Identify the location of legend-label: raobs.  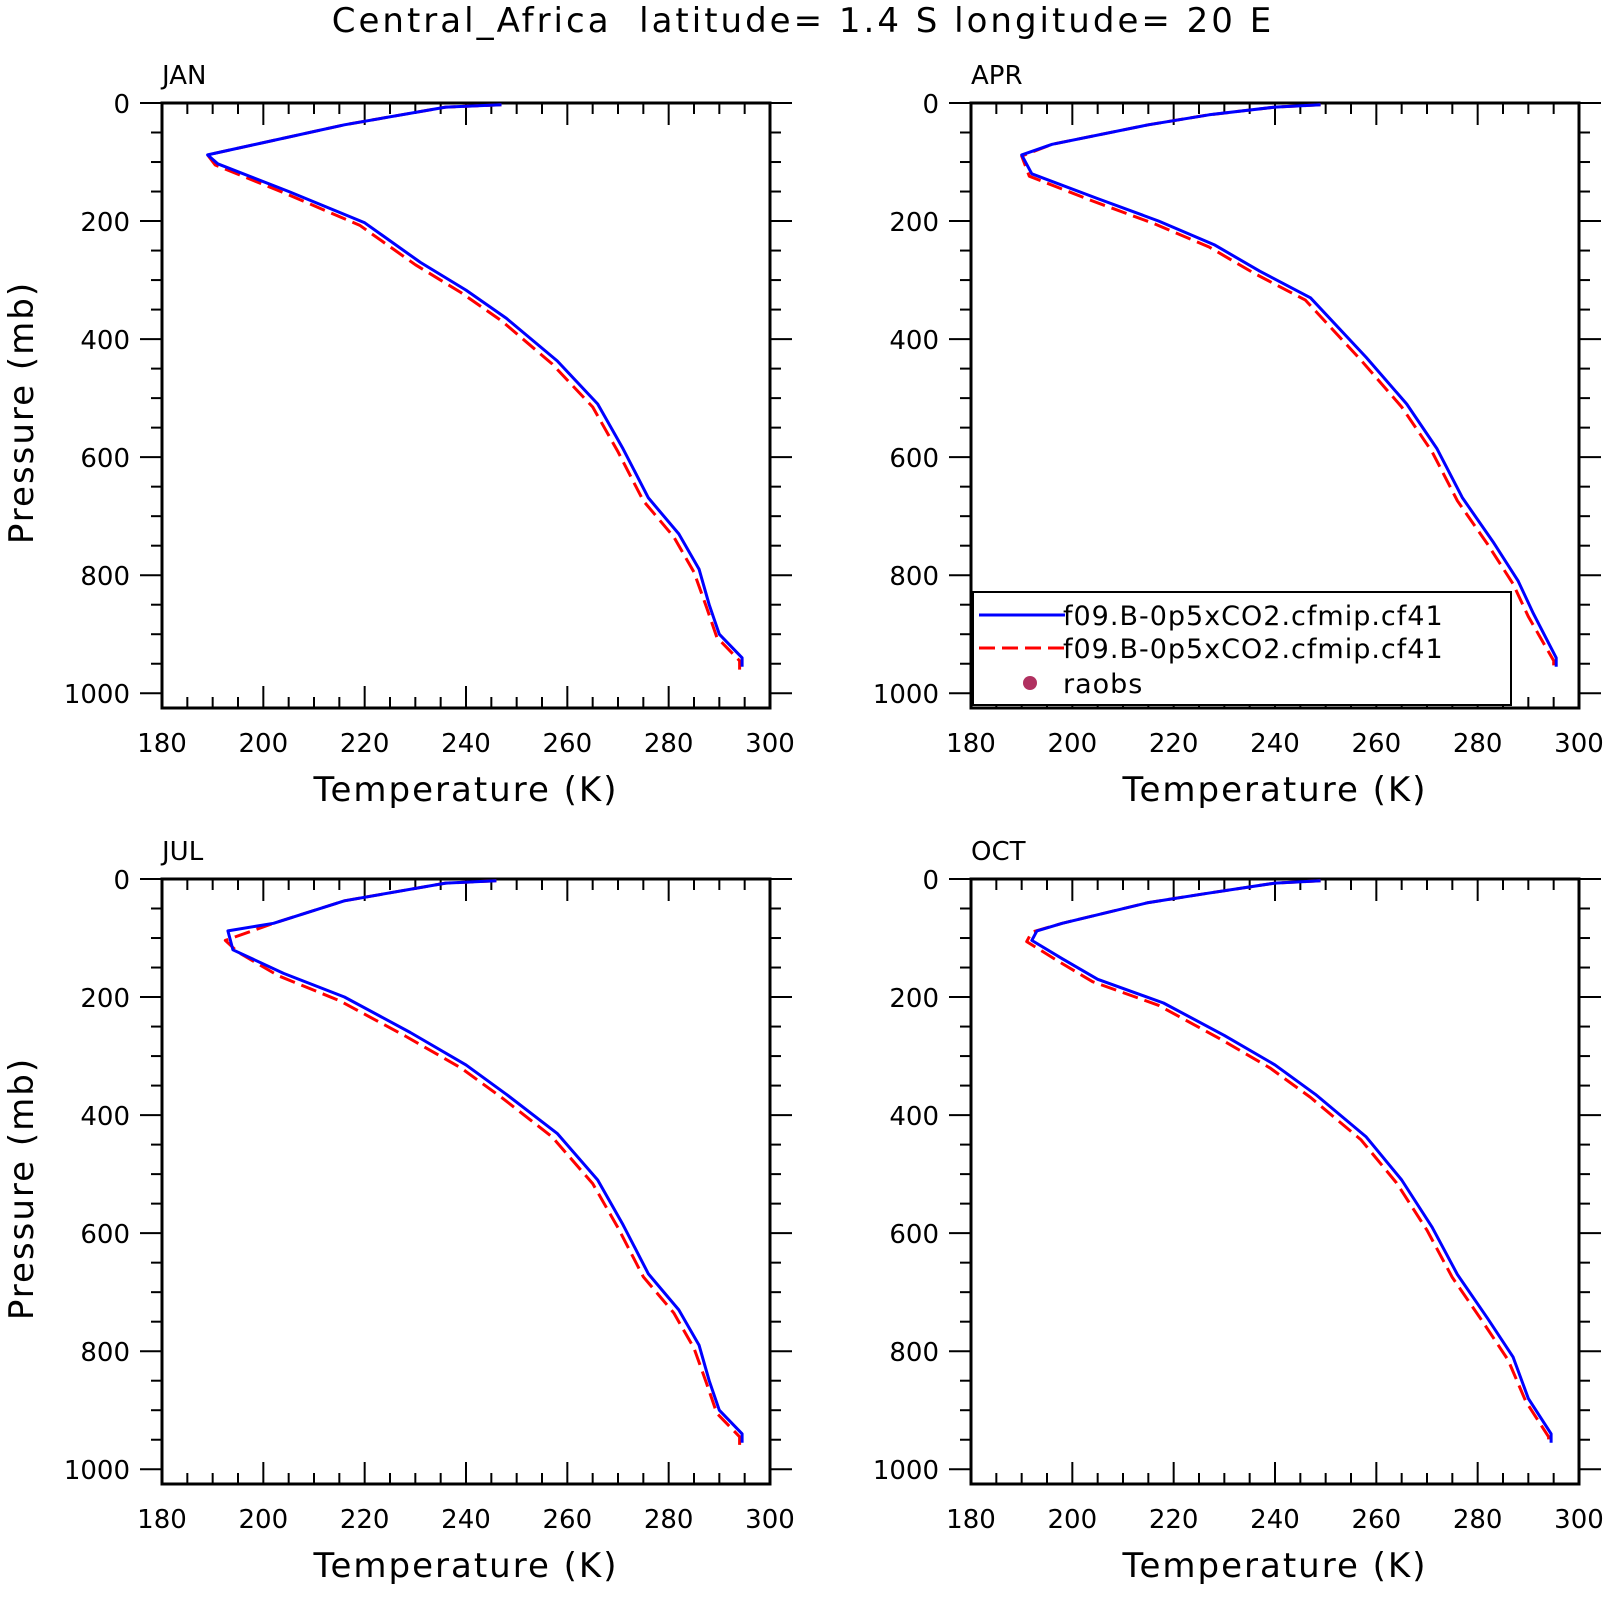
(1103, 684).